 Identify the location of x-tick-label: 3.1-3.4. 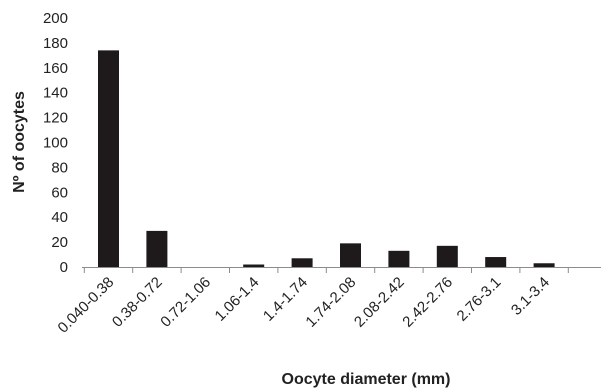
(530, 296).